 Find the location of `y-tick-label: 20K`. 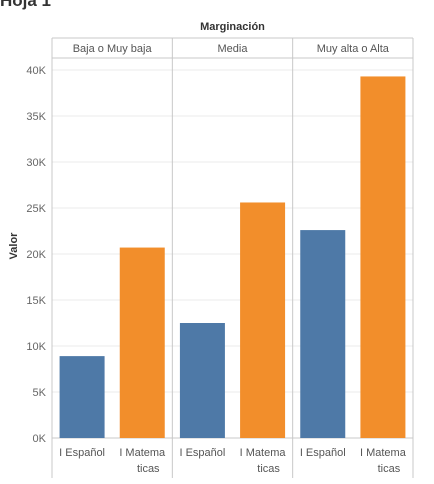

y-tick-label: 20K is located at coordinates (36, 255).